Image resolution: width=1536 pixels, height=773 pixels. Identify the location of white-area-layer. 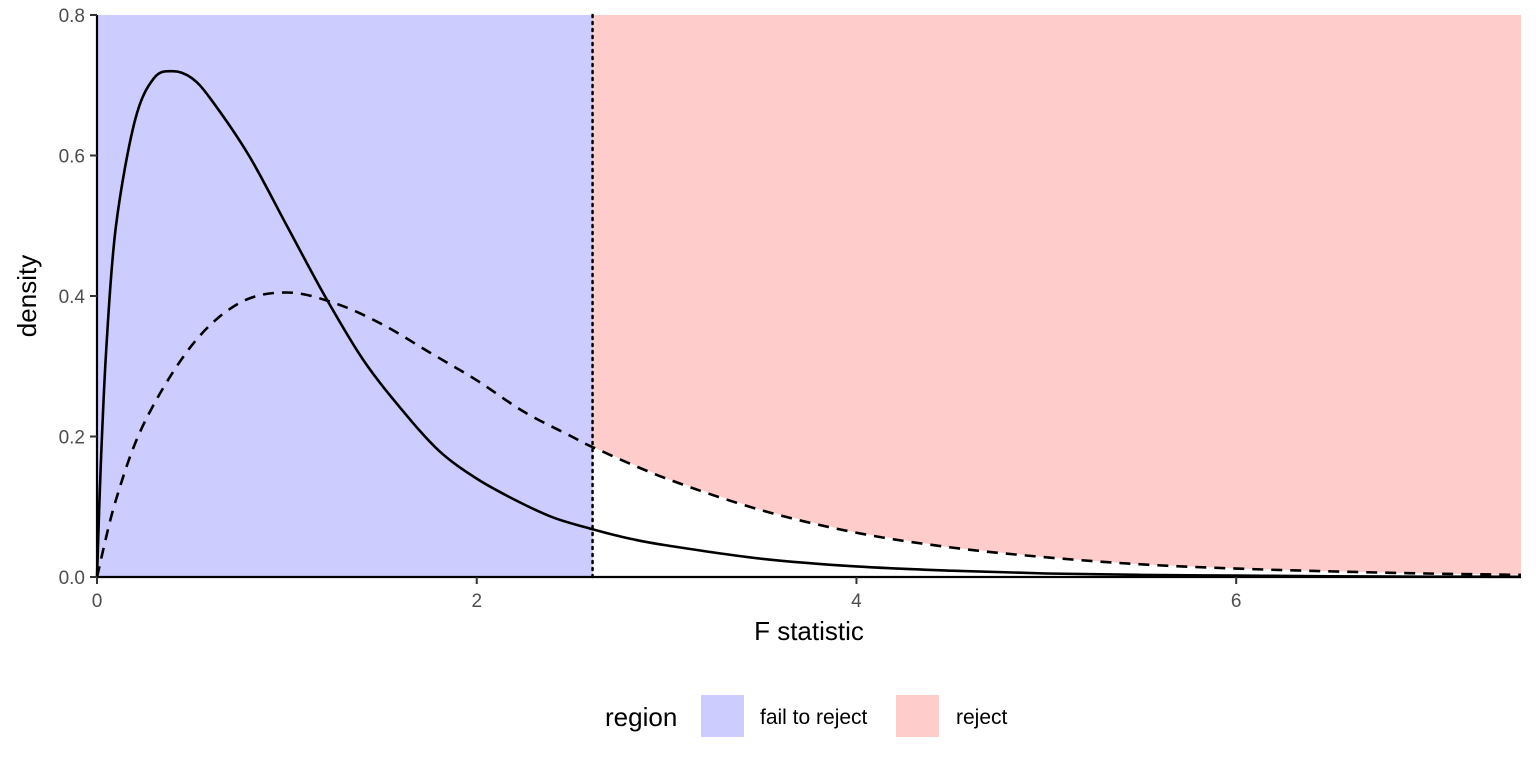
(1056, 512).